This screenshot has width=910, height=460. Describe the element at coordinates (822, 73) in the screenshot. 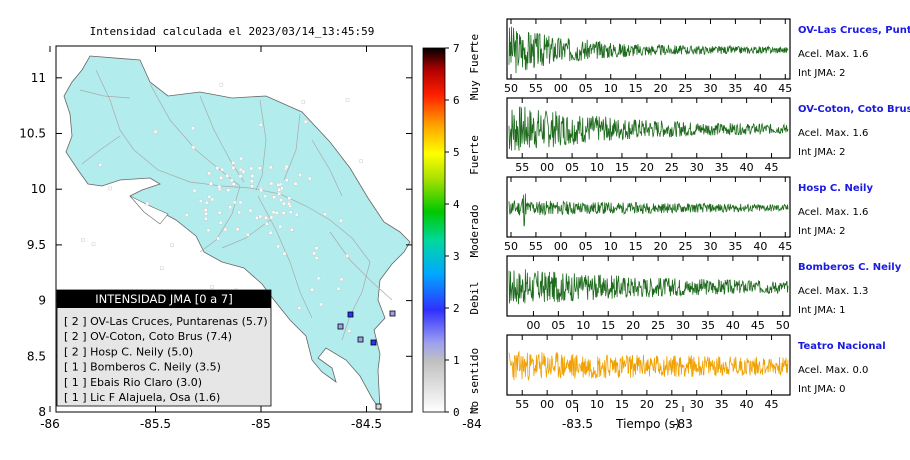

I see `waveform-jma: Int JMA: 2` at that location.